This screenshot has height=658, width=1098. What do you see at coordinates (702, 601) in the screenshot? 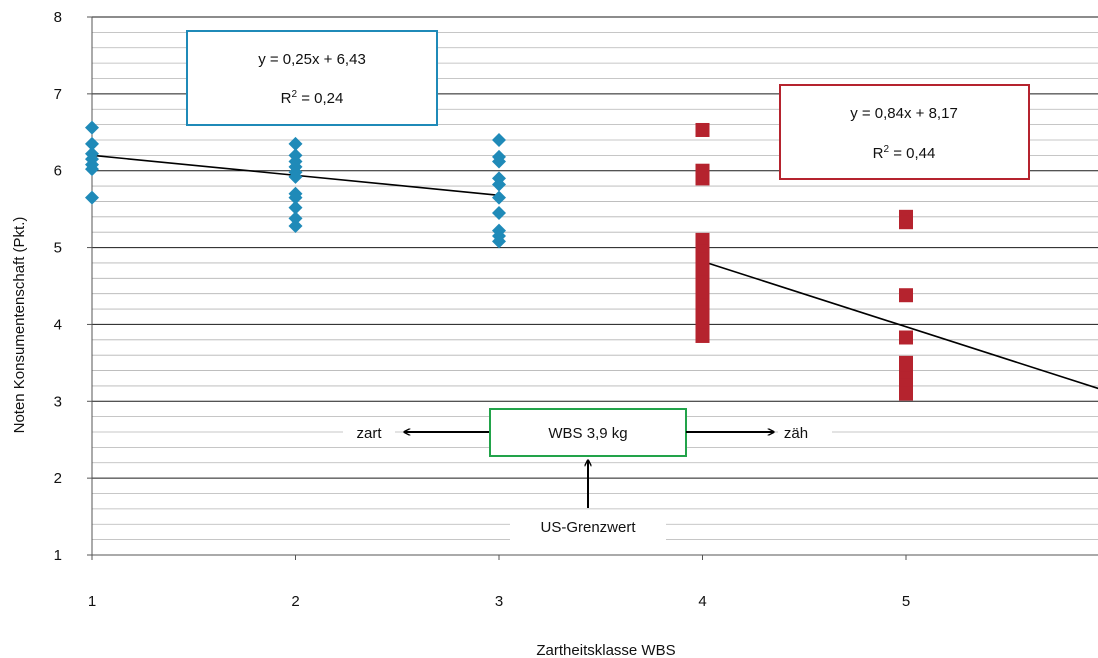
I see `x-tick-label: 4` at bounding box center [702, 601].